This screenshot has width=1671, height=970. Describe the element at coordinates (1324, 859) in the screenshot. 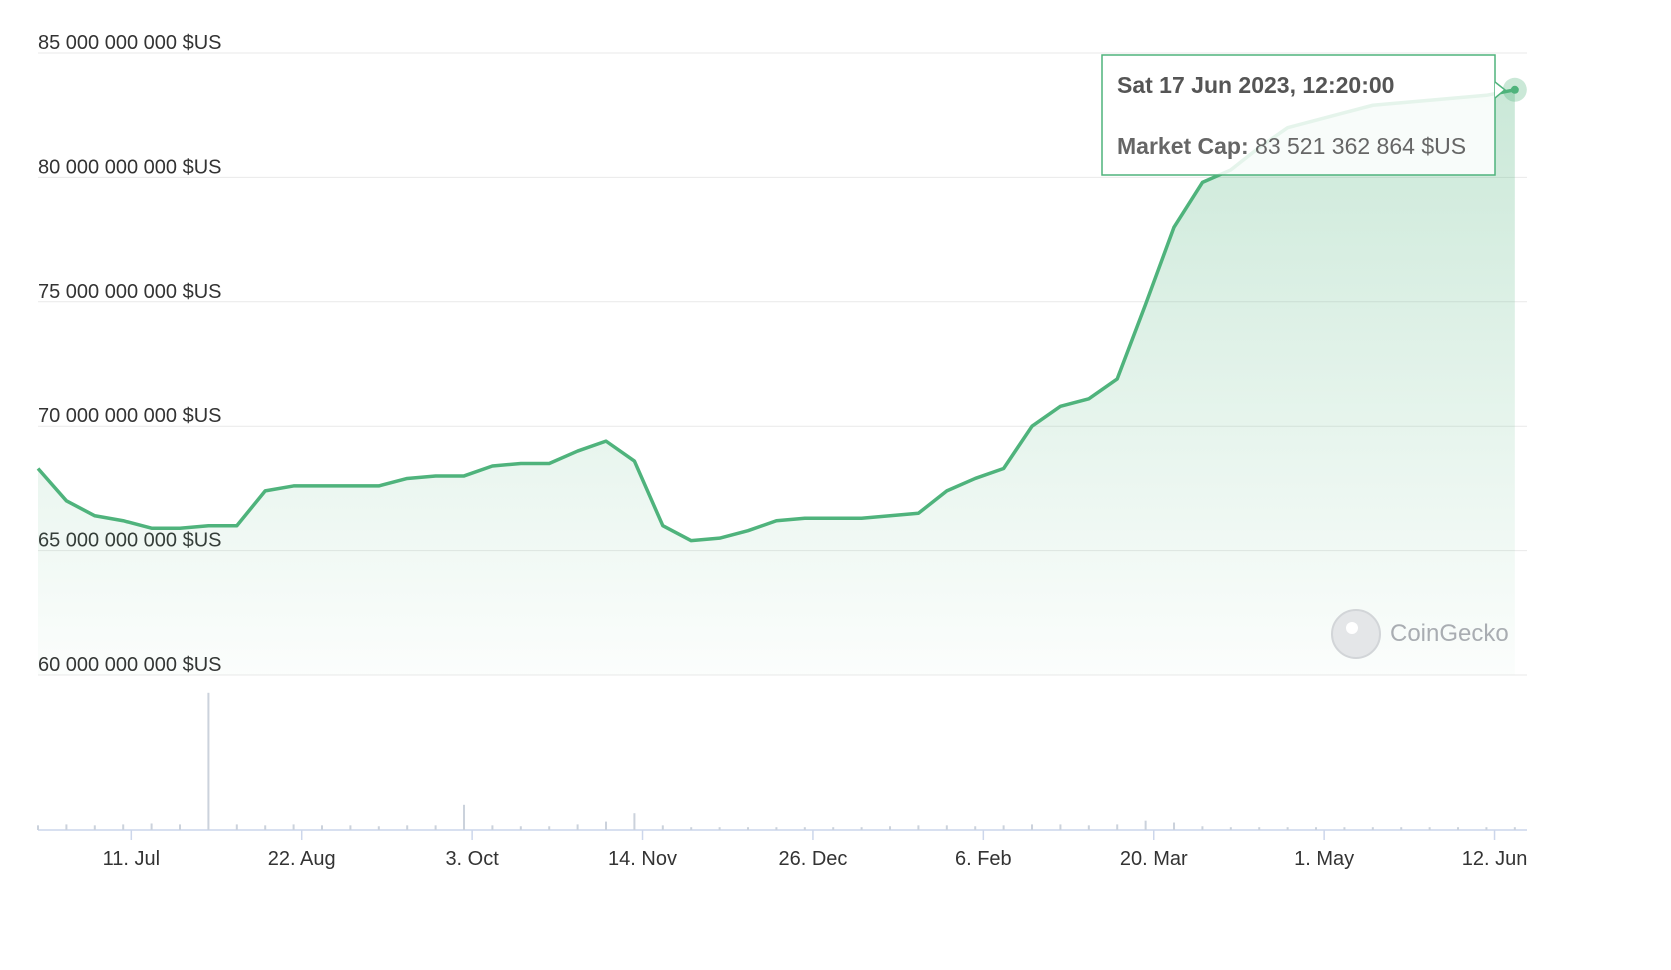

I see `x-tick-label: 1. May` at that location.